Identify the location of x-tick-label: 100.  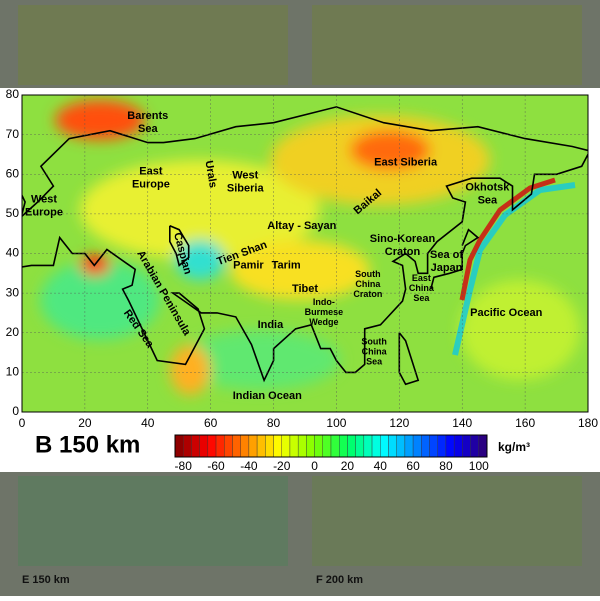
(336, 423).